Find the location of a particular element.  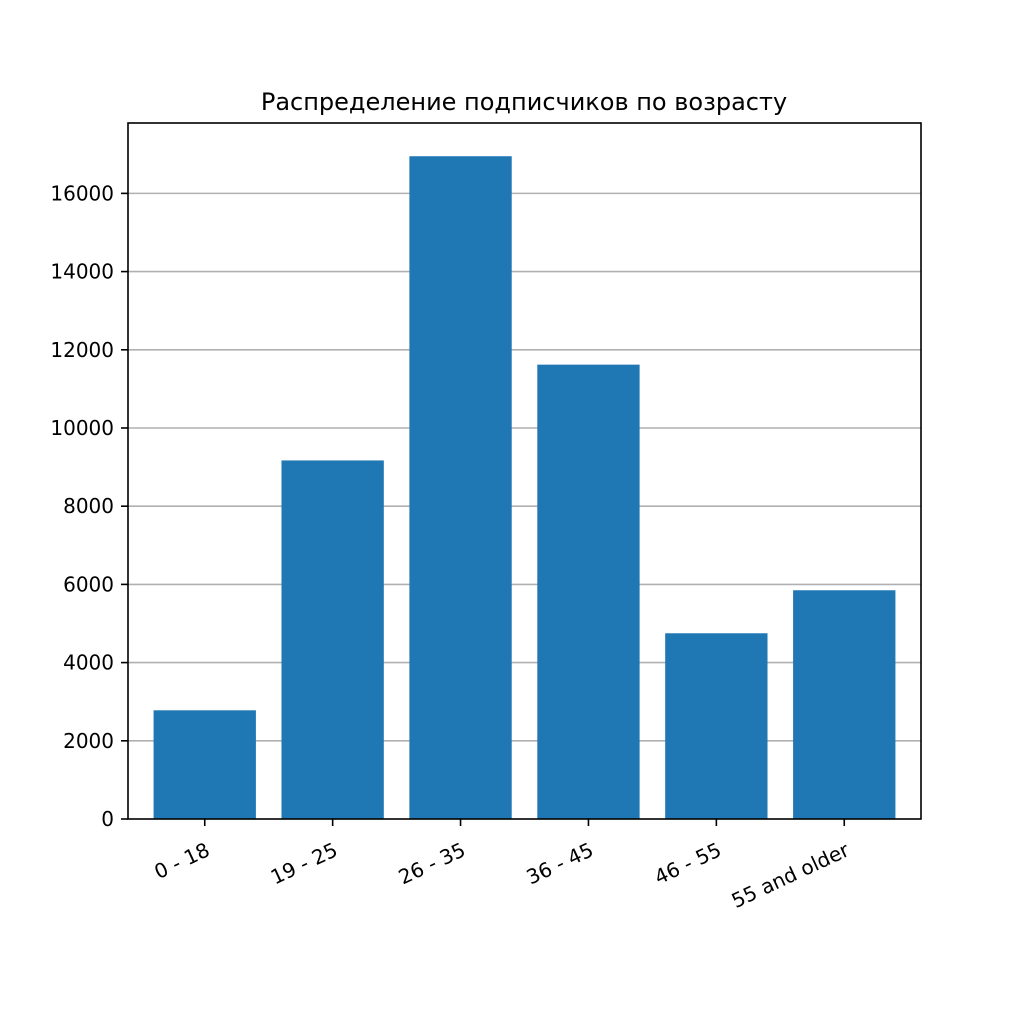

x-tick-label: 46 - 55 is located at coordinates (688, 864).